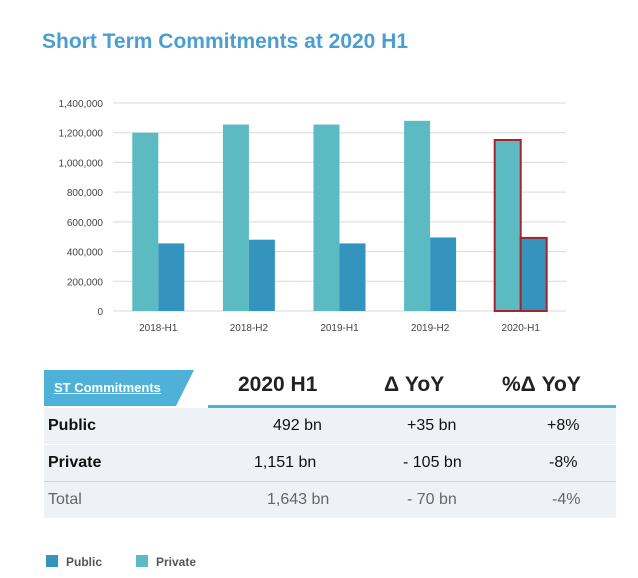 The height and width of the screenshot is (578, 638). What do you see at coordinates (81, 104) in the screenshot?
I see `y-tick-label: 1,400,000` at bounding box center [81, 104].